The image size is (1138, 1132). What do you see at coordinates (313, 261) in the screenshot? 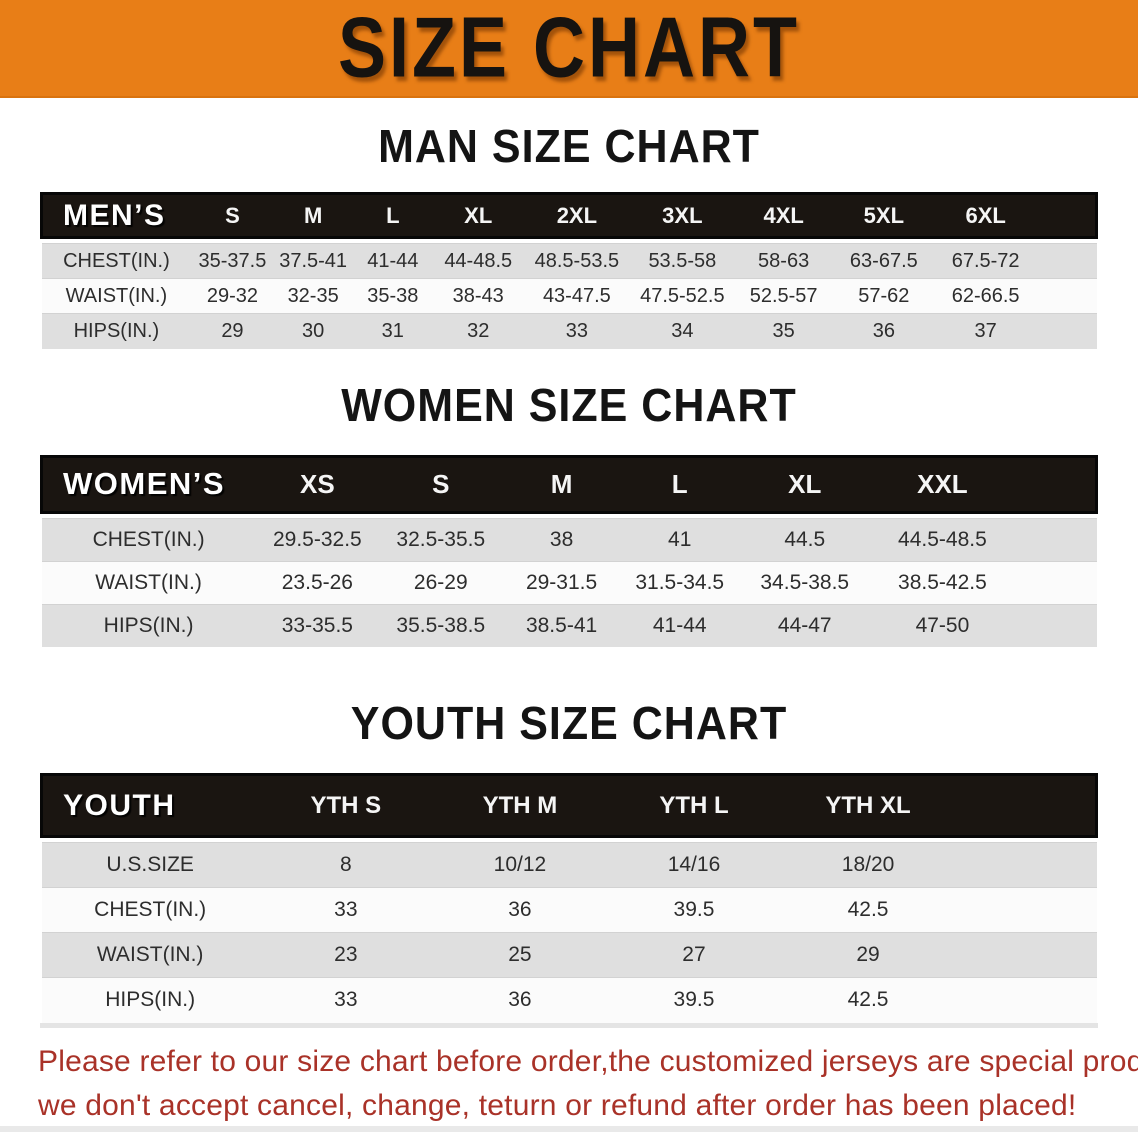
I see `cell-value: 37.5-41` at bounding box center [313, 261].